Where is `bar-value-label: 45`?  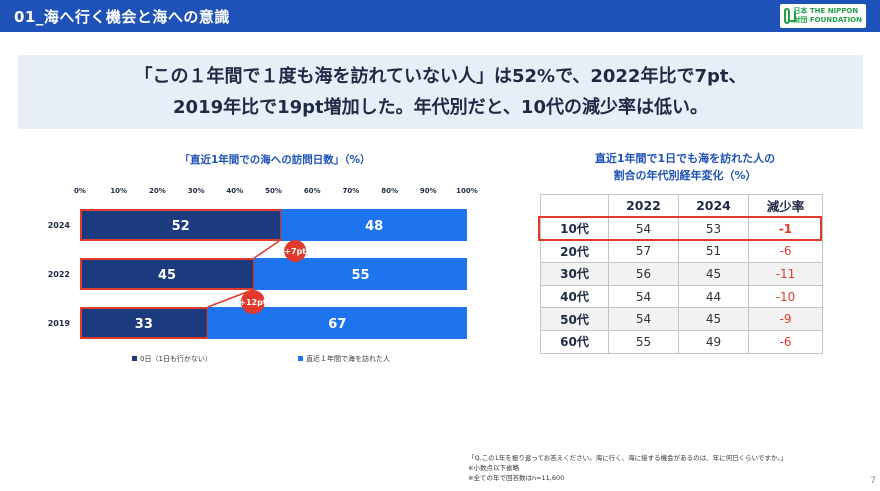
bar-value-label: 45 is located at coordinates (167, 275).